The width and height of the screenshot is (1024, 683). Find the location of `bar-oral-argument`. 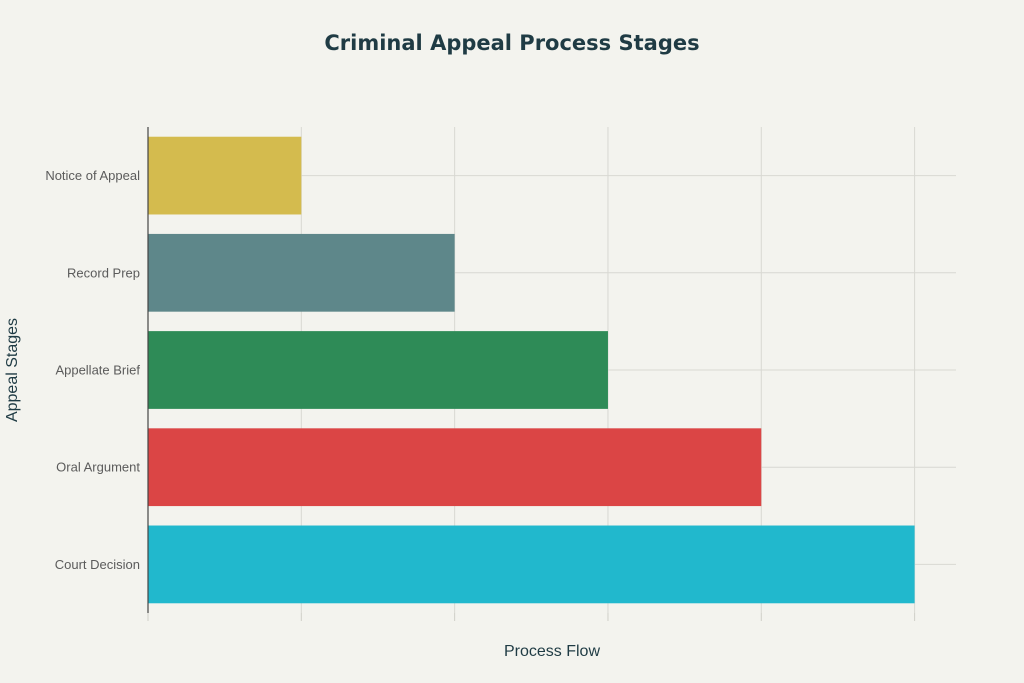

bar-oral-argument is located at coordinates (455, 467).